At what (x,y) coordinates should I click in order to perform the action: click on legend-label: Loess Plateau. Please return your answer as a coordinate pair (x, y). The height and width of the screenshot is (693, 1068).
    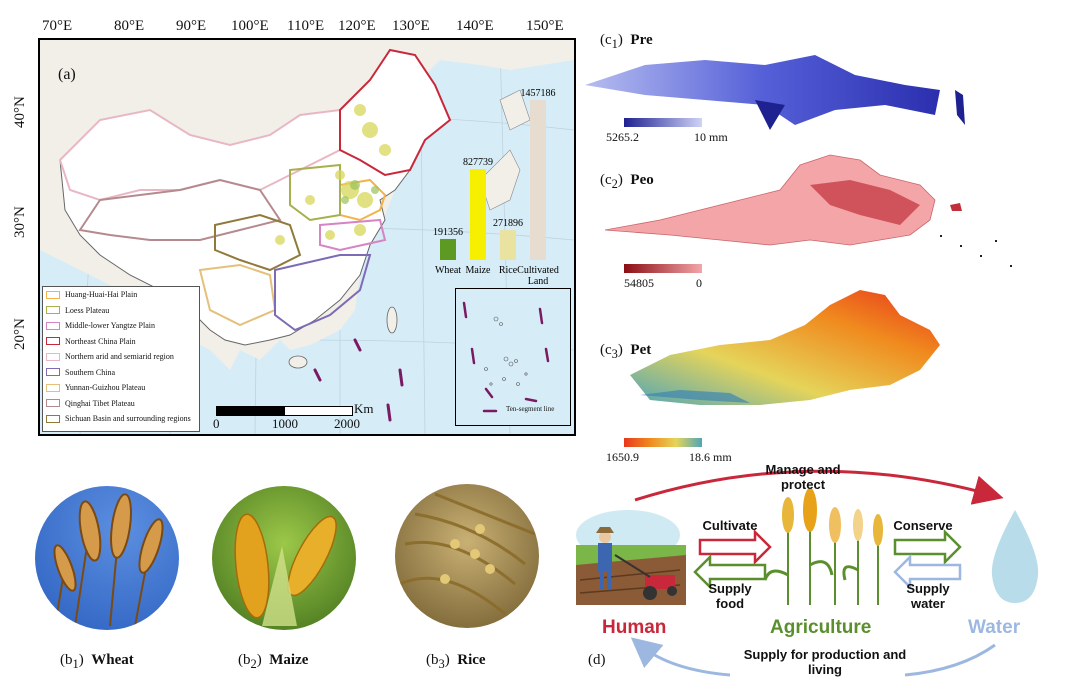
    Looking at the image, I should click on (87, 310).